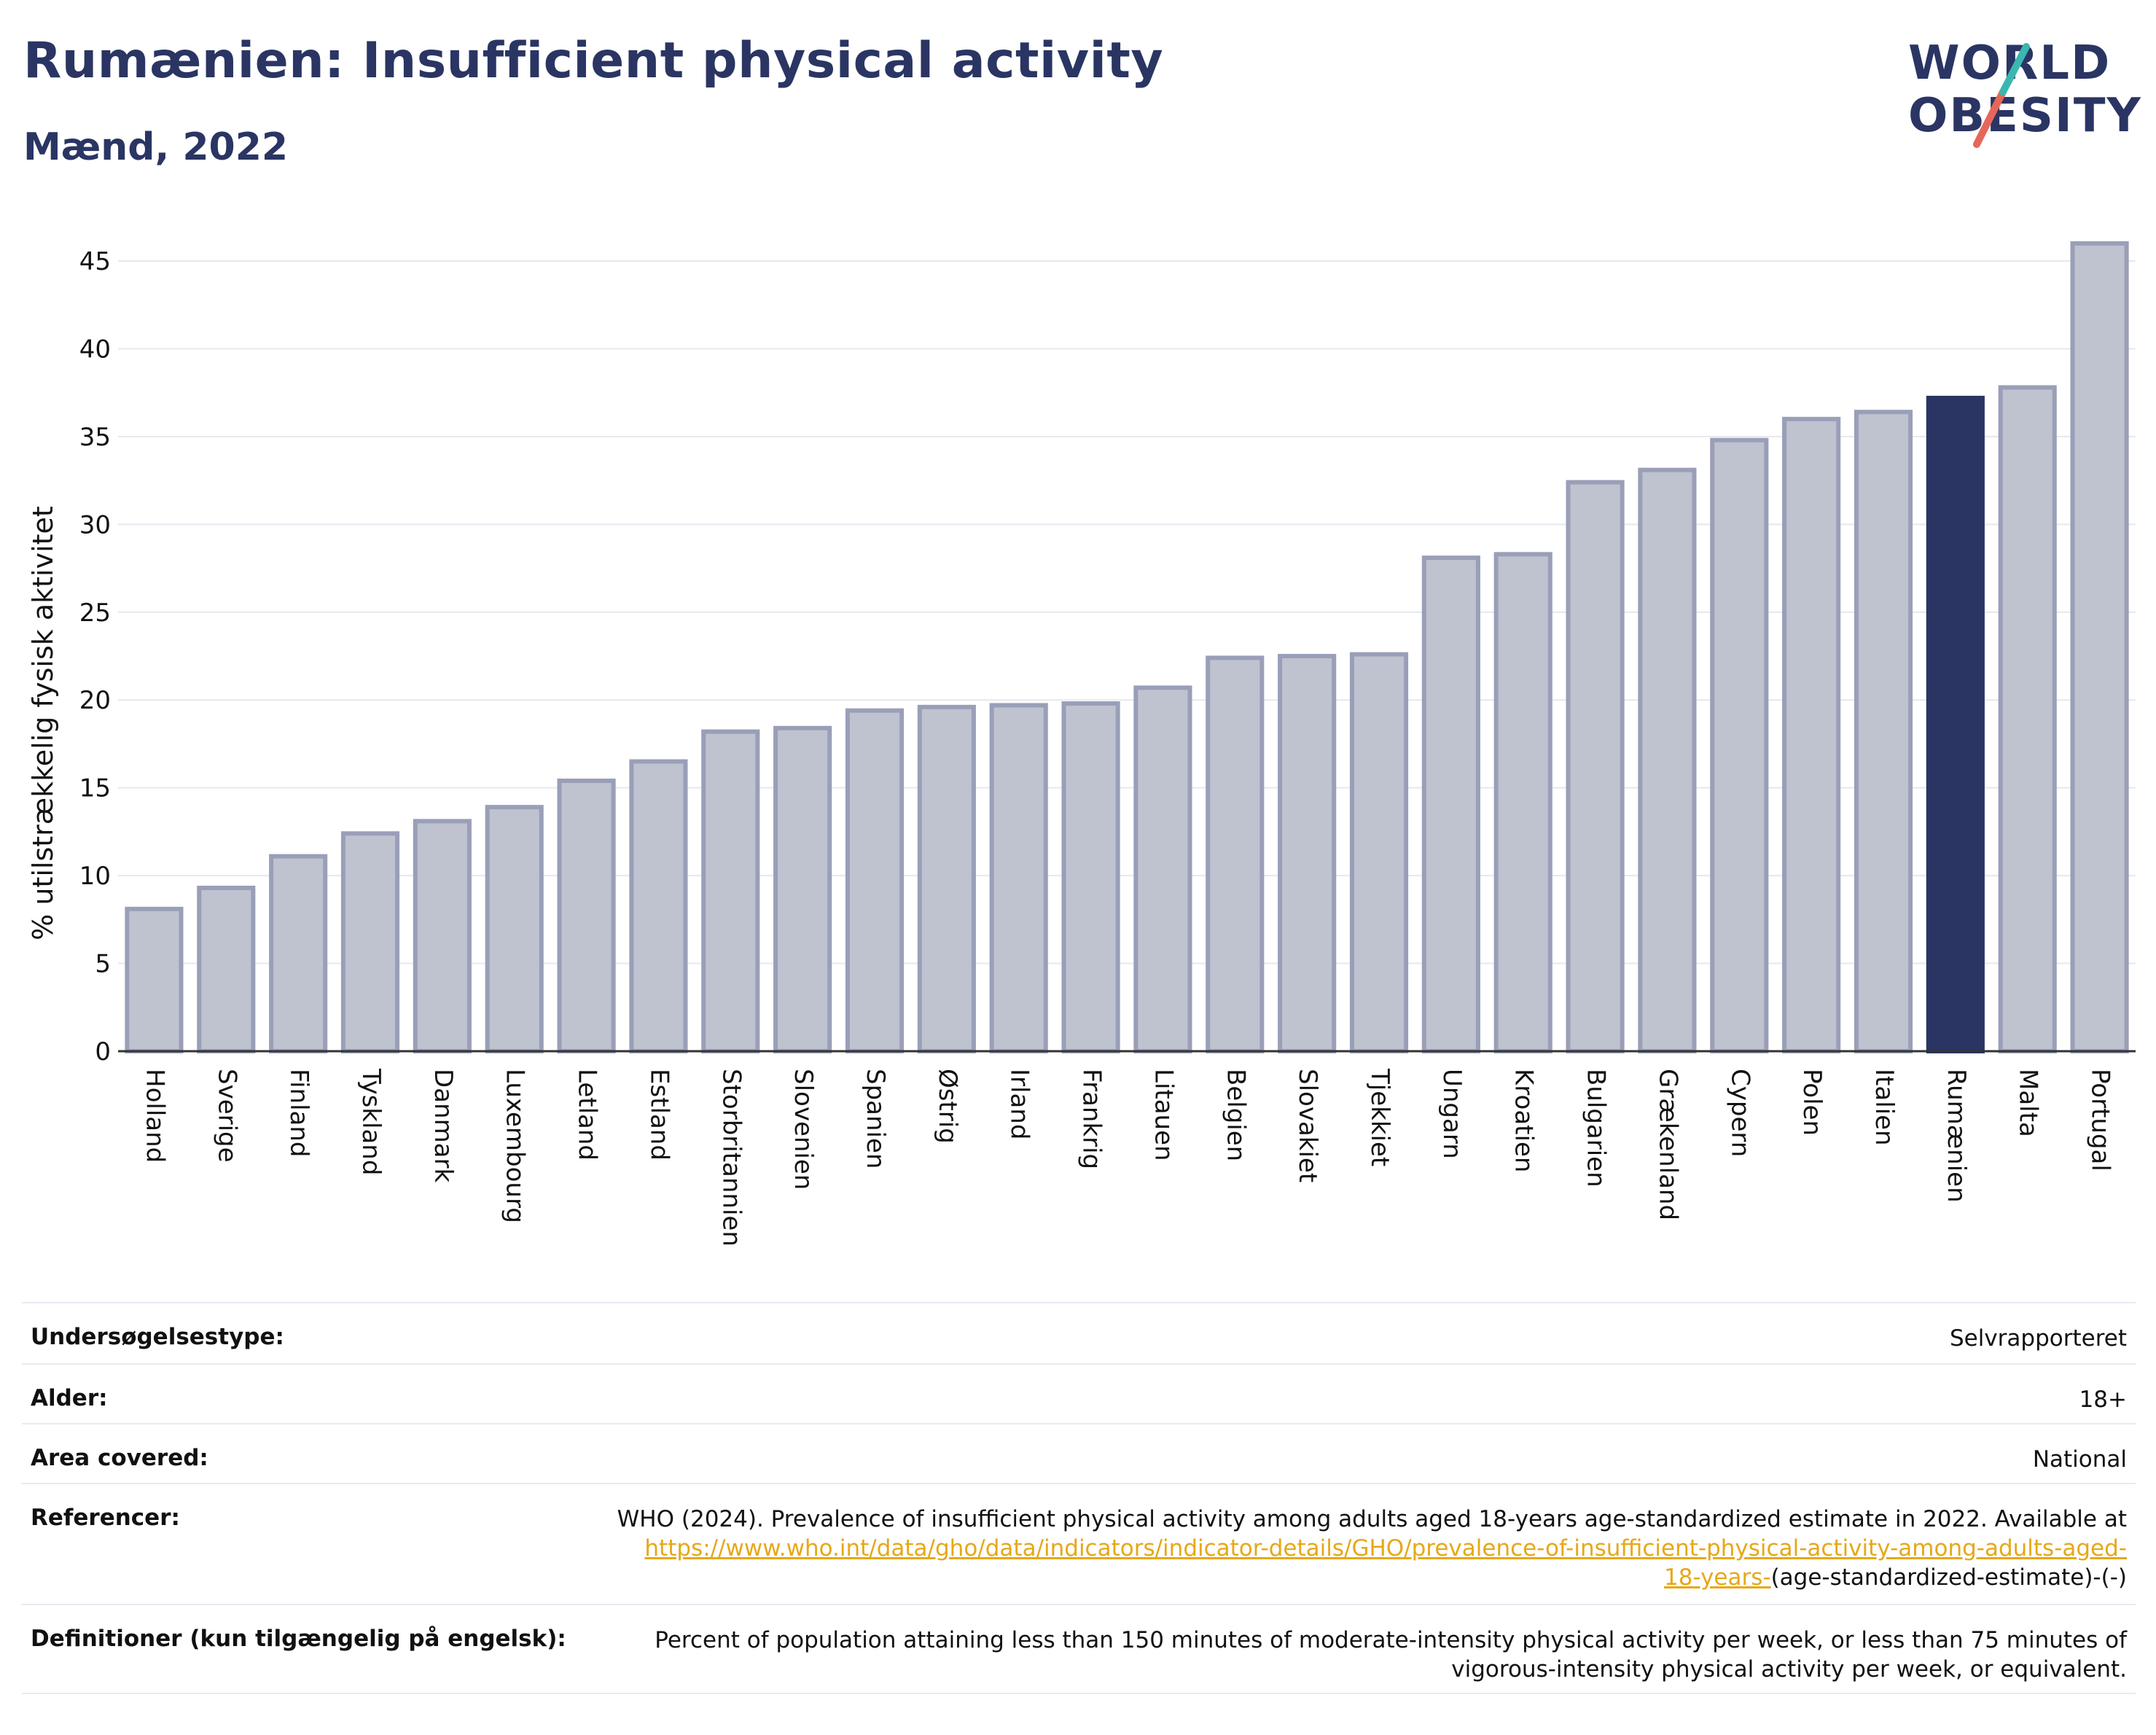 The height and width of the screenshot is (1735, 2156). What do you see at coordinates (1957, 1136) in the screenshot?
I see `x-tick-label: Rumænien` at bounding box center [1957, 1136].